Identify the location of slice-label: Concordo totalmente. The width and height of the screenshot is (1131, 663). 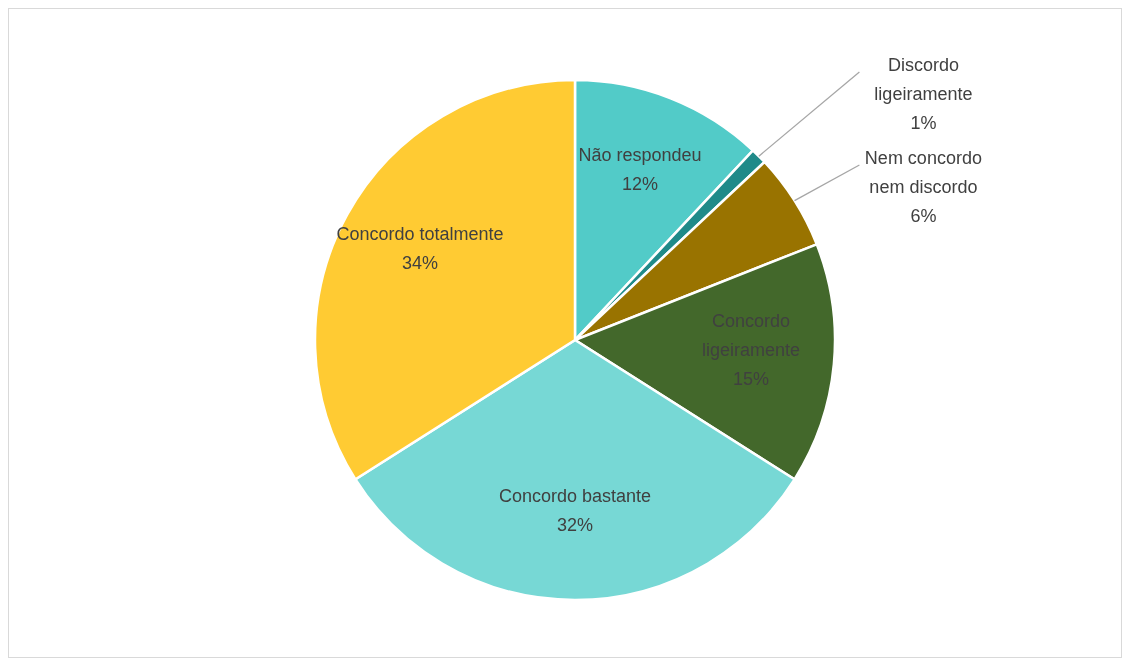
(420, 233).